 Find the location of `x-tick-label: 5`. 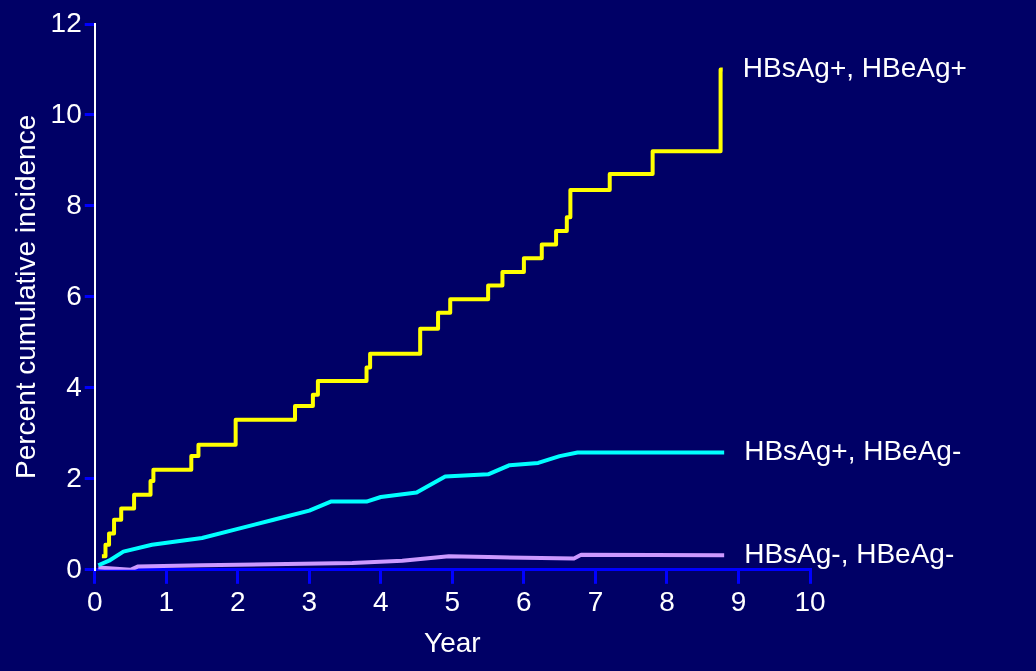

x-tick-label: 5 is located at coordinates (452, 602).